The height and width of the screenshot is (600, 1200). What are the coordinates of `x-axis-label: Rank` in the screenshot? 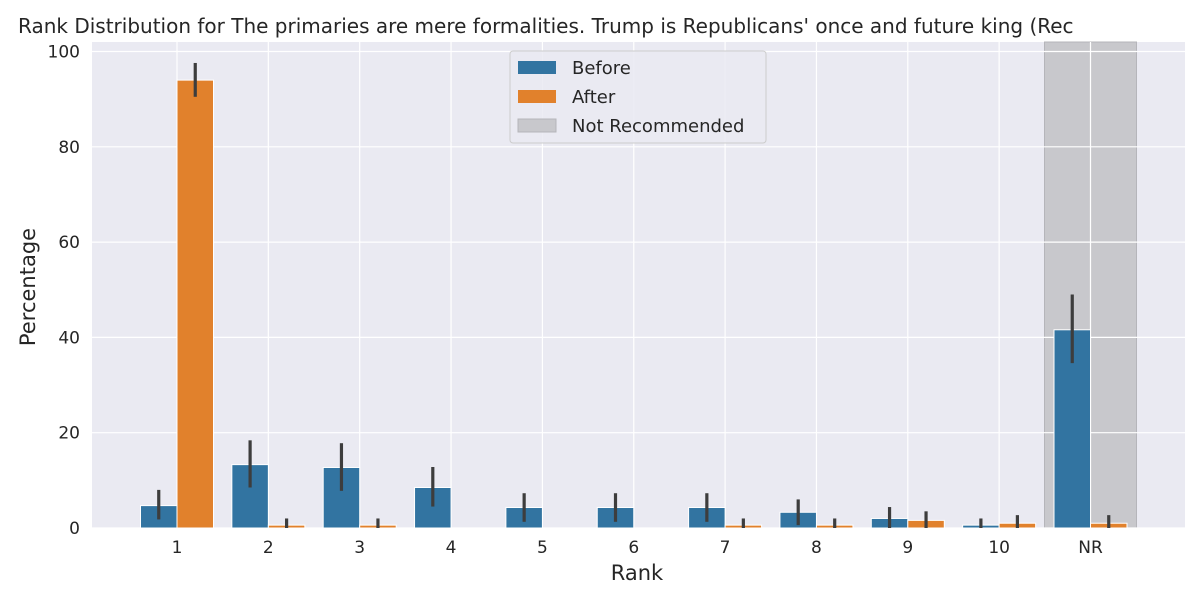 It's located at (637, 573).